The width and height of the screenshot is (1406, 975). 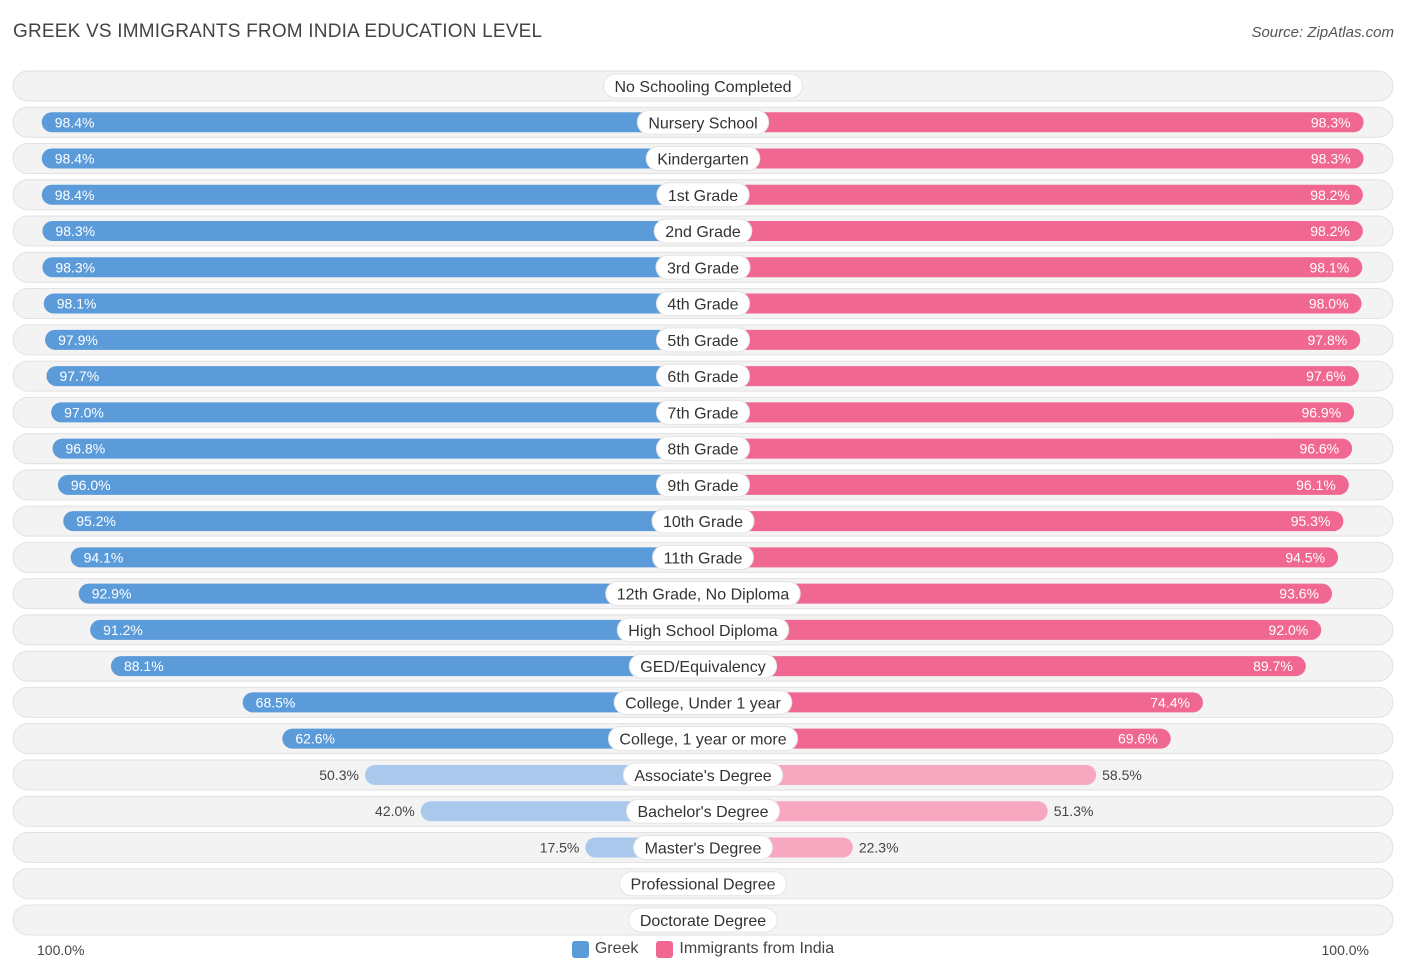 What do you see at coordinates (1316, 485) in the screenshot?
I see `value-label-india: 96.1%` at bounding box center [1316, 485].